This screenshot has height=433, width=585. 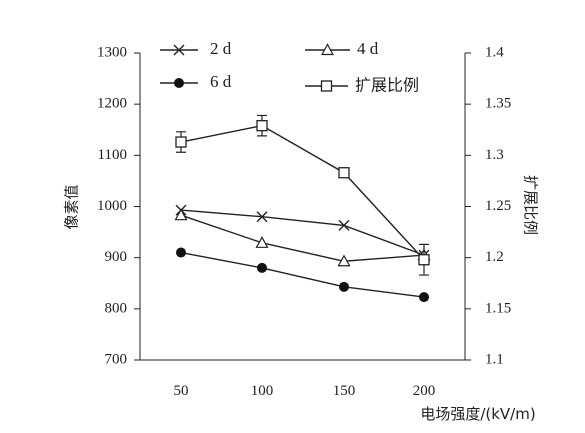 I want to click on y-right-tick-label: 1.1, so click(x=494, y=359).